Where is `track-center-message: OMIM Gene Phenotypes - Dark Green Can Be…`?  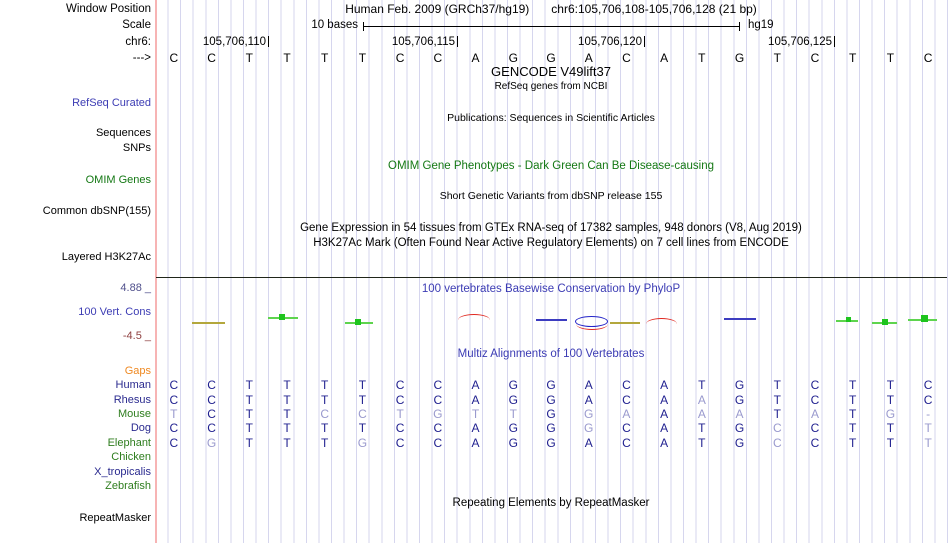
track-center-message: OMIM Gene Phenotypes - Dark Green Can Be… is located at coordinates (551, 166).